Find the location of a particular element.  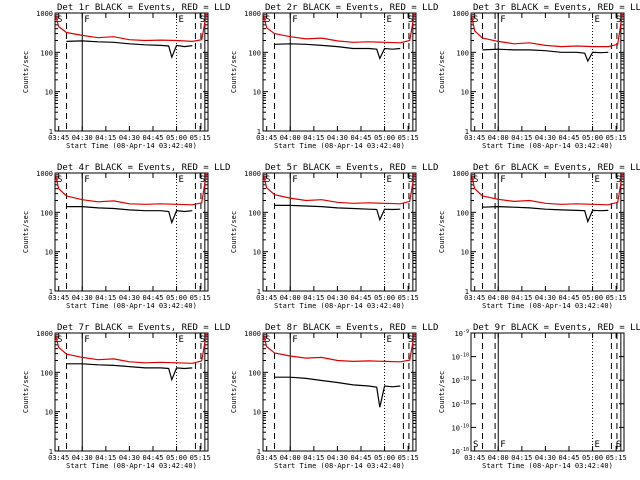

panel-title: Det 1r BLACK = Events, RED = LLD is located at coordinates (143, 8).